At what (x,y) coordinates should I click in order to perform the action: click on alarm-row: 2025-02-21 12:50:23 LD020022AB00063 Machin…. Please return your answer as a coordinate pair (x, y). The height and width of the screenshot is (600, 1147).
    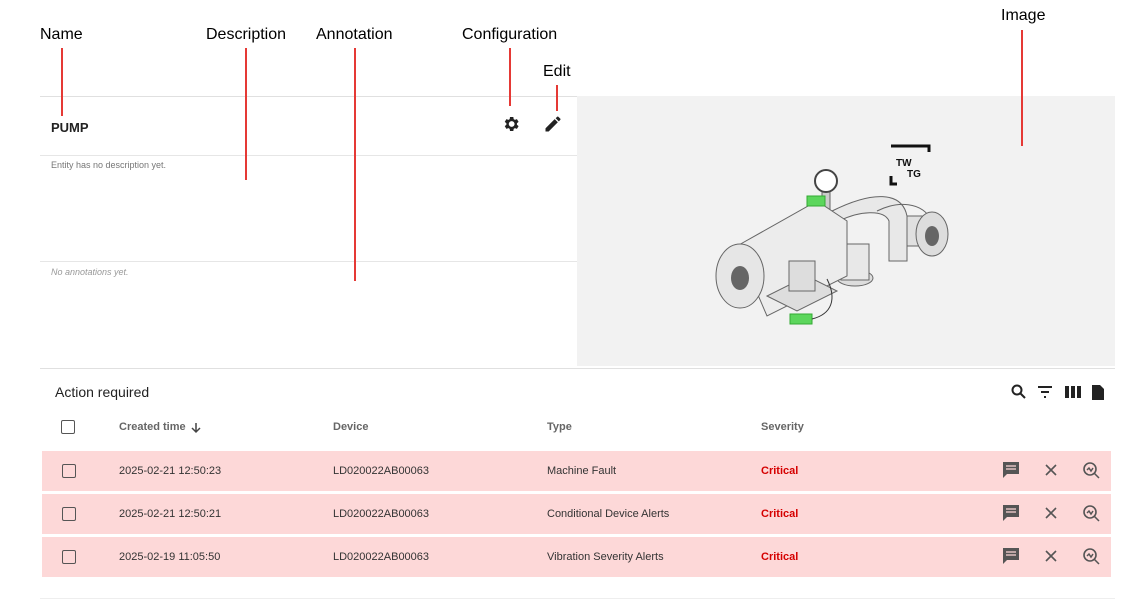
    Looking at the image, I should click on (576, 471).